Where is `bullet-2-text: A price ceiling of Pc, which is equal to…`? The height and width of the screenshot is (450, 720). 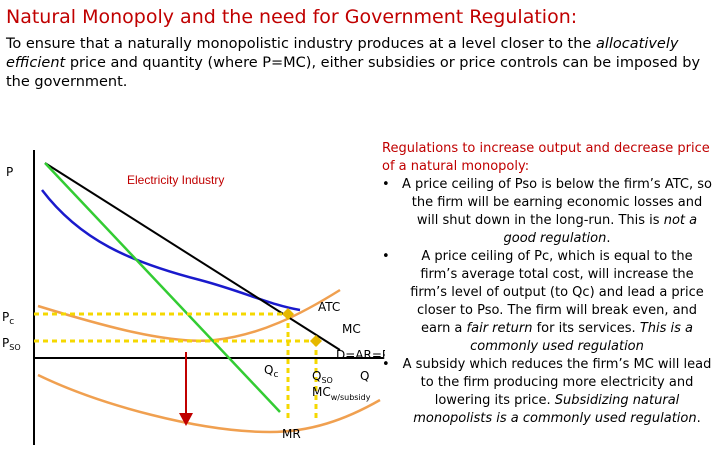
bullet-2-text: A price ceiling of Pc, which is equal to… is located at coordinates (557, 292).